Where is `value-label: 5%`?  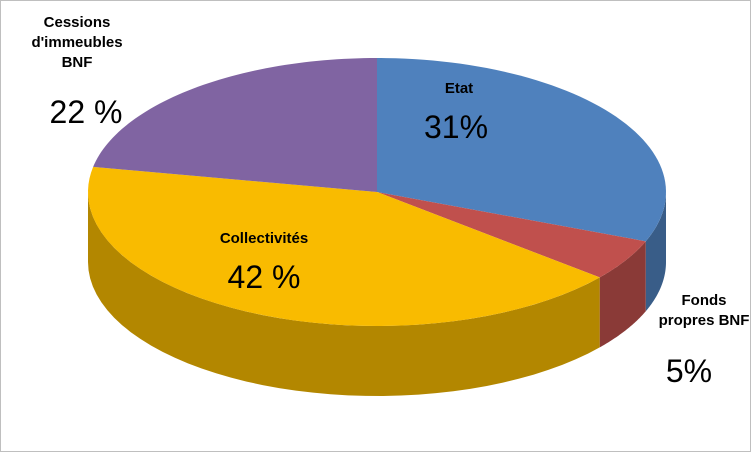 value-label: 5% is located at coordinates (689, 371).